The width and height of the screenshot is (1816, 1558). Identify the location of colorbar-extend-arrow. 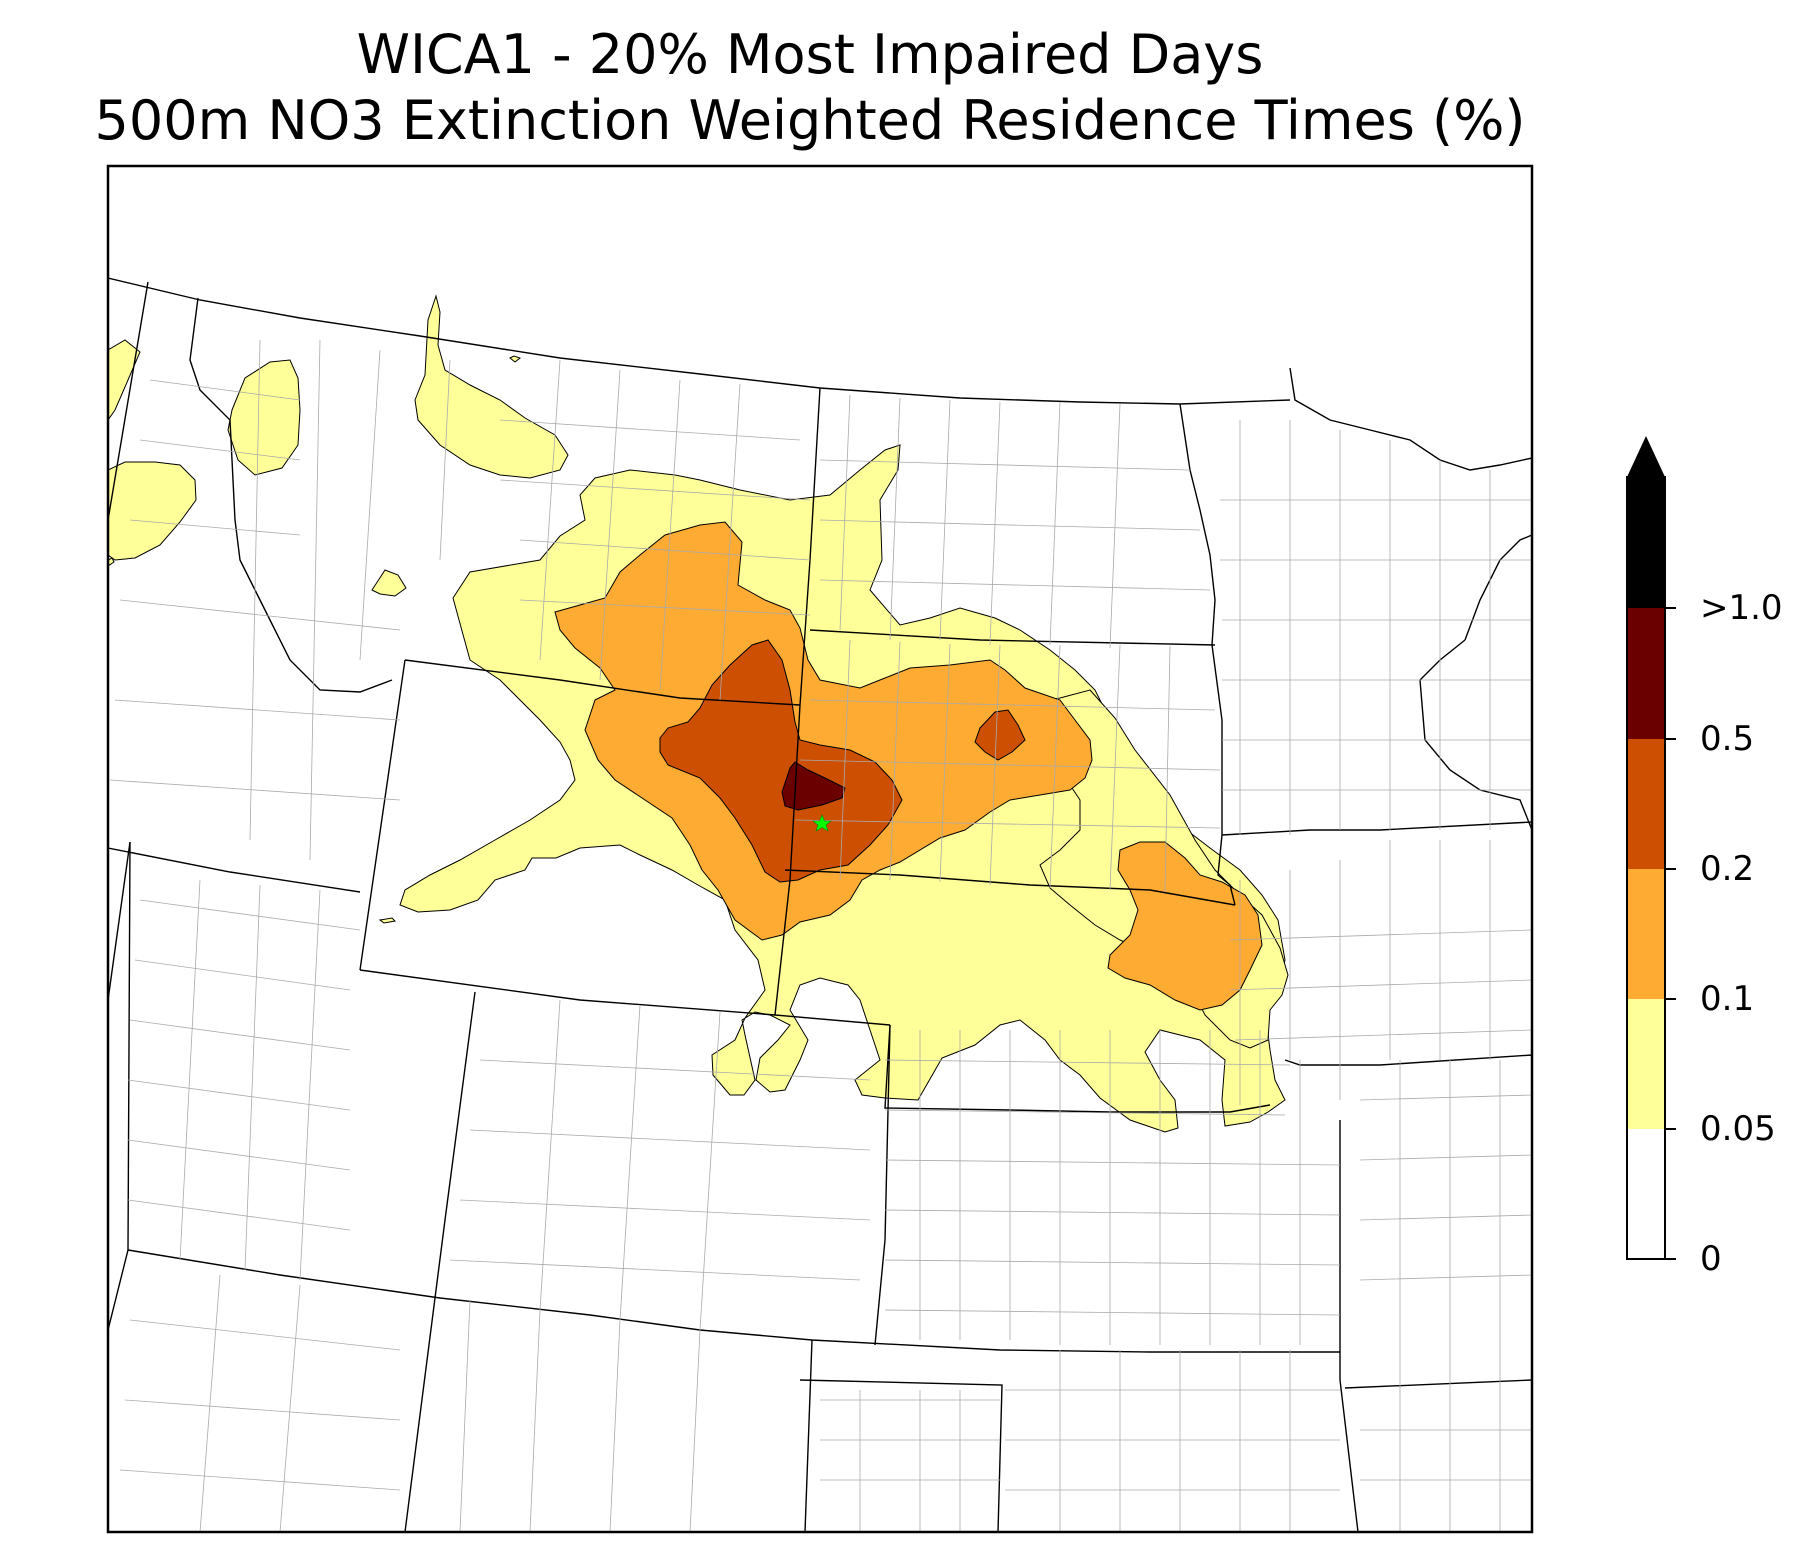
(1646, 456).